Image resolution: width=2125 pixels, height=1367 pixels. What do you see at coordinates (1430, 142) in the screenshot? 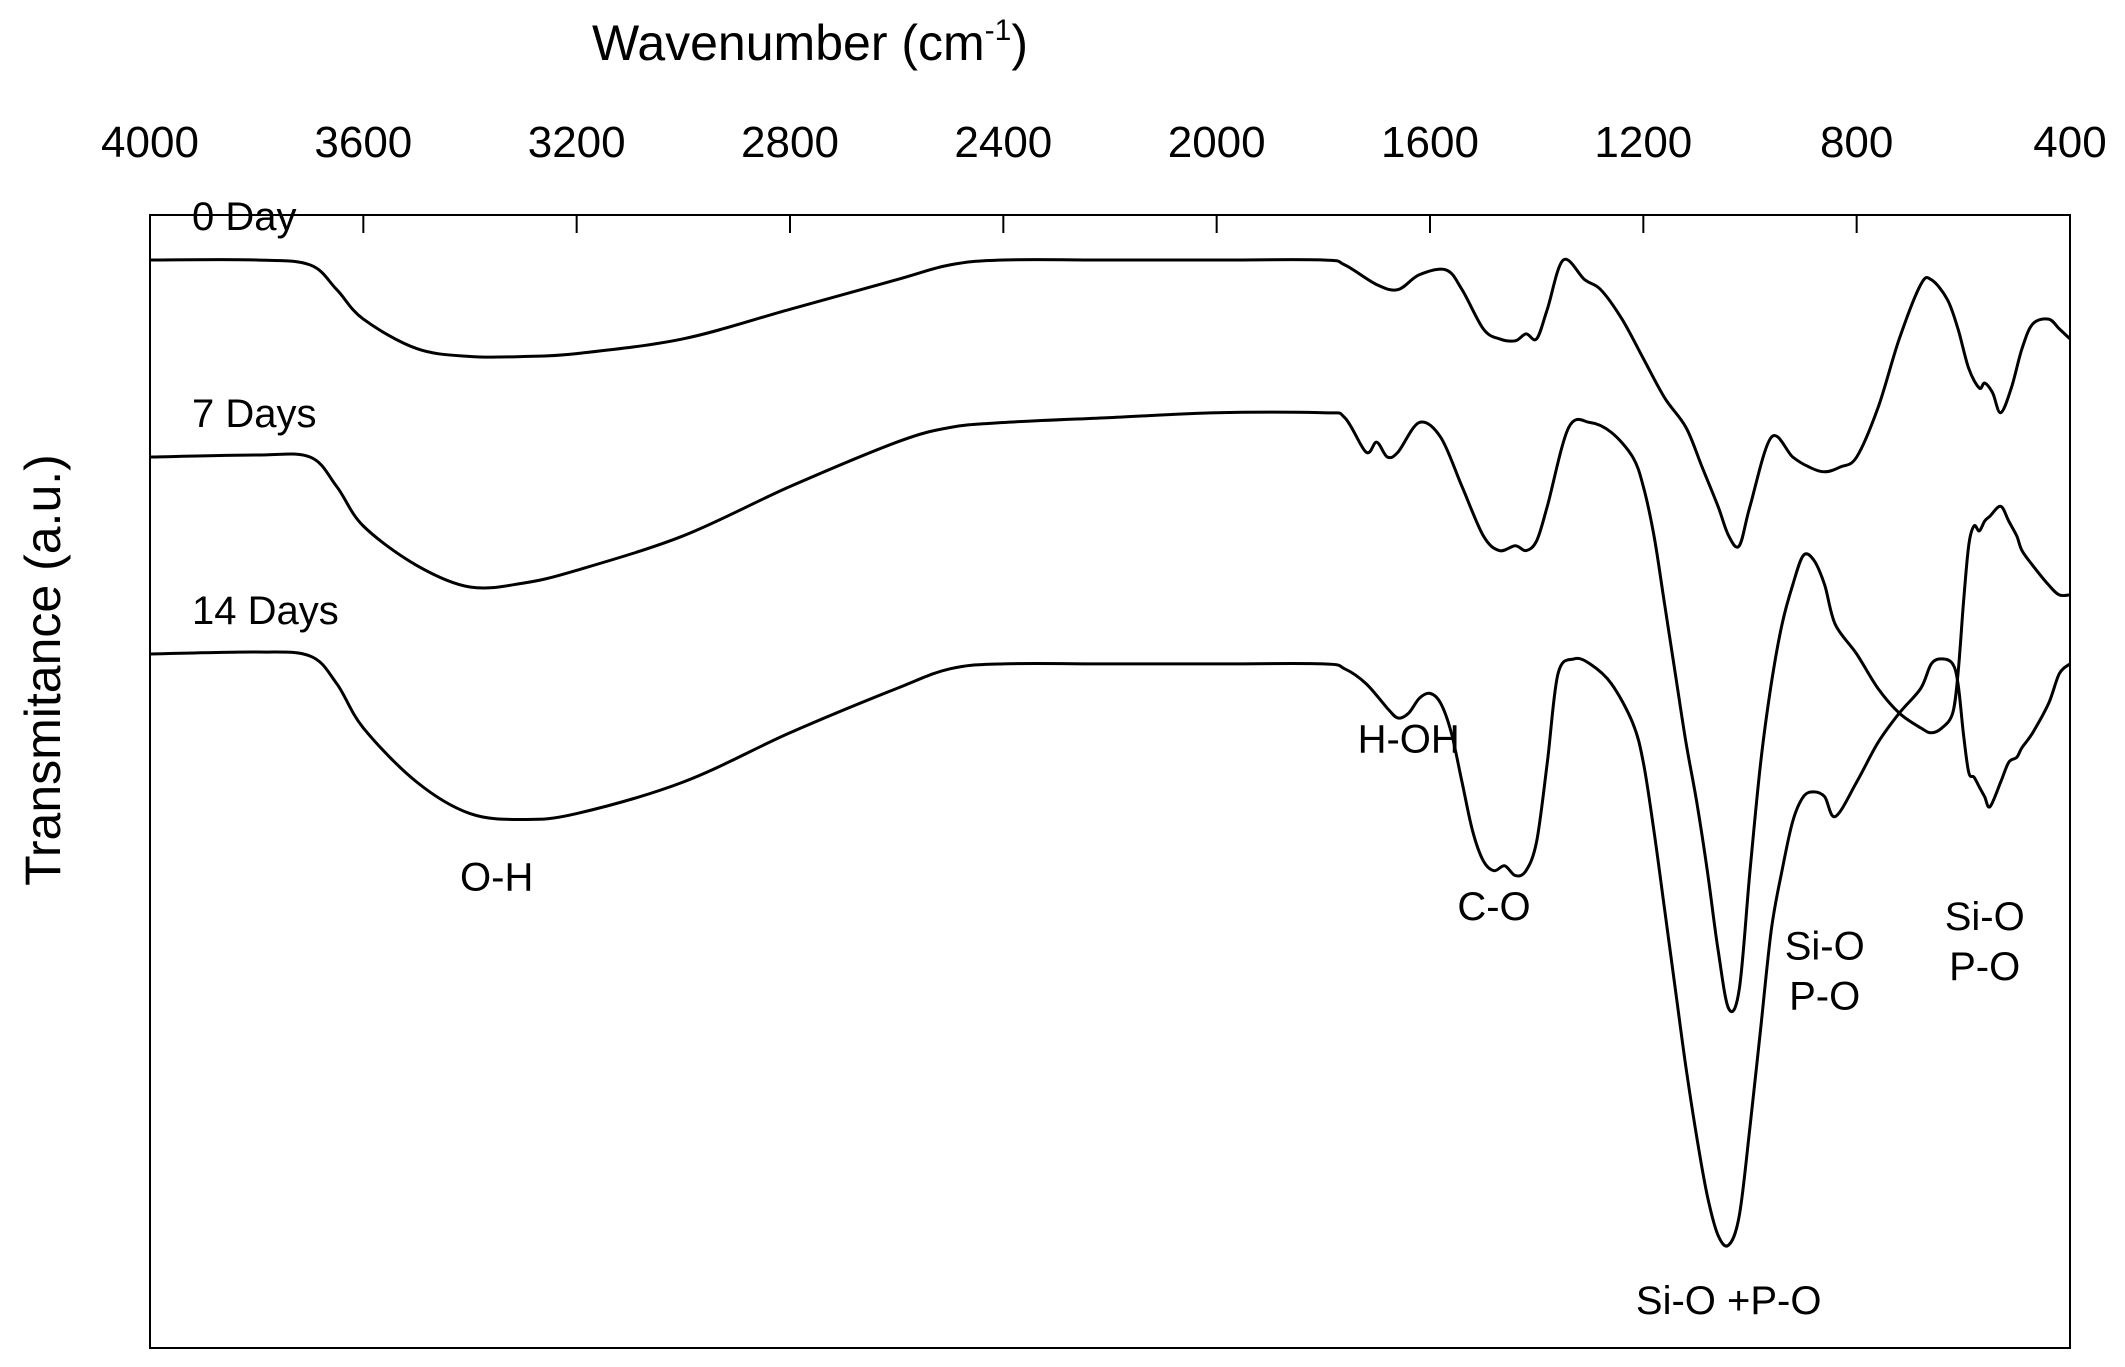
I see `x-tick-label: 1600` at bounding box center [1430, 142].